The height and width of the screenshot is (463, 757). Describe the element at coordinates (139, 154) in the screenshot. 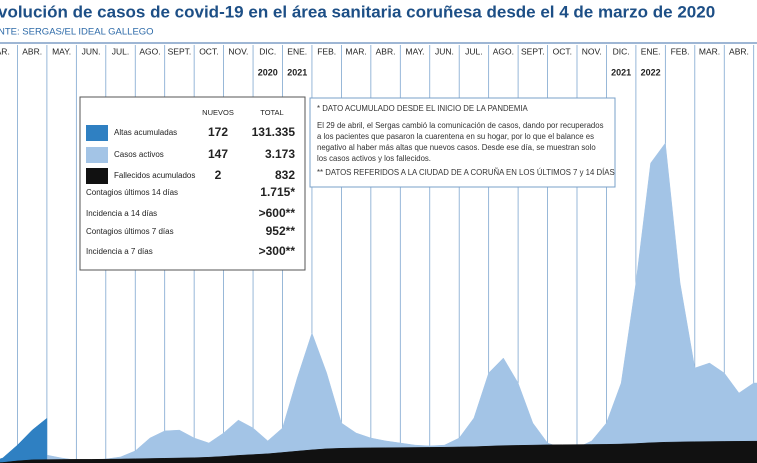

I see `row-label: Casos activos` at that location.